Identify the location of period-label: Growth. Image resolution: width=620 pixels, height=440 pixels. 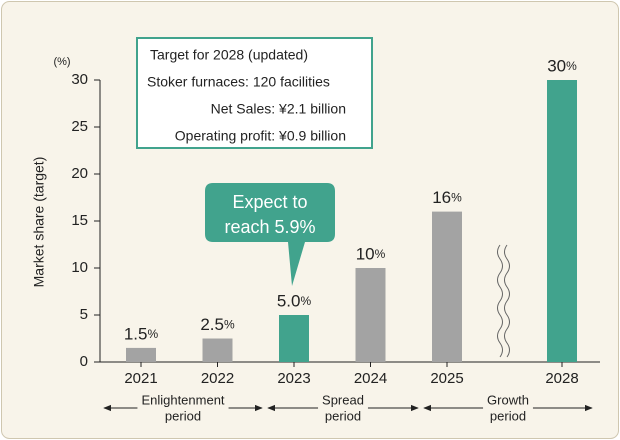
(508, 399).